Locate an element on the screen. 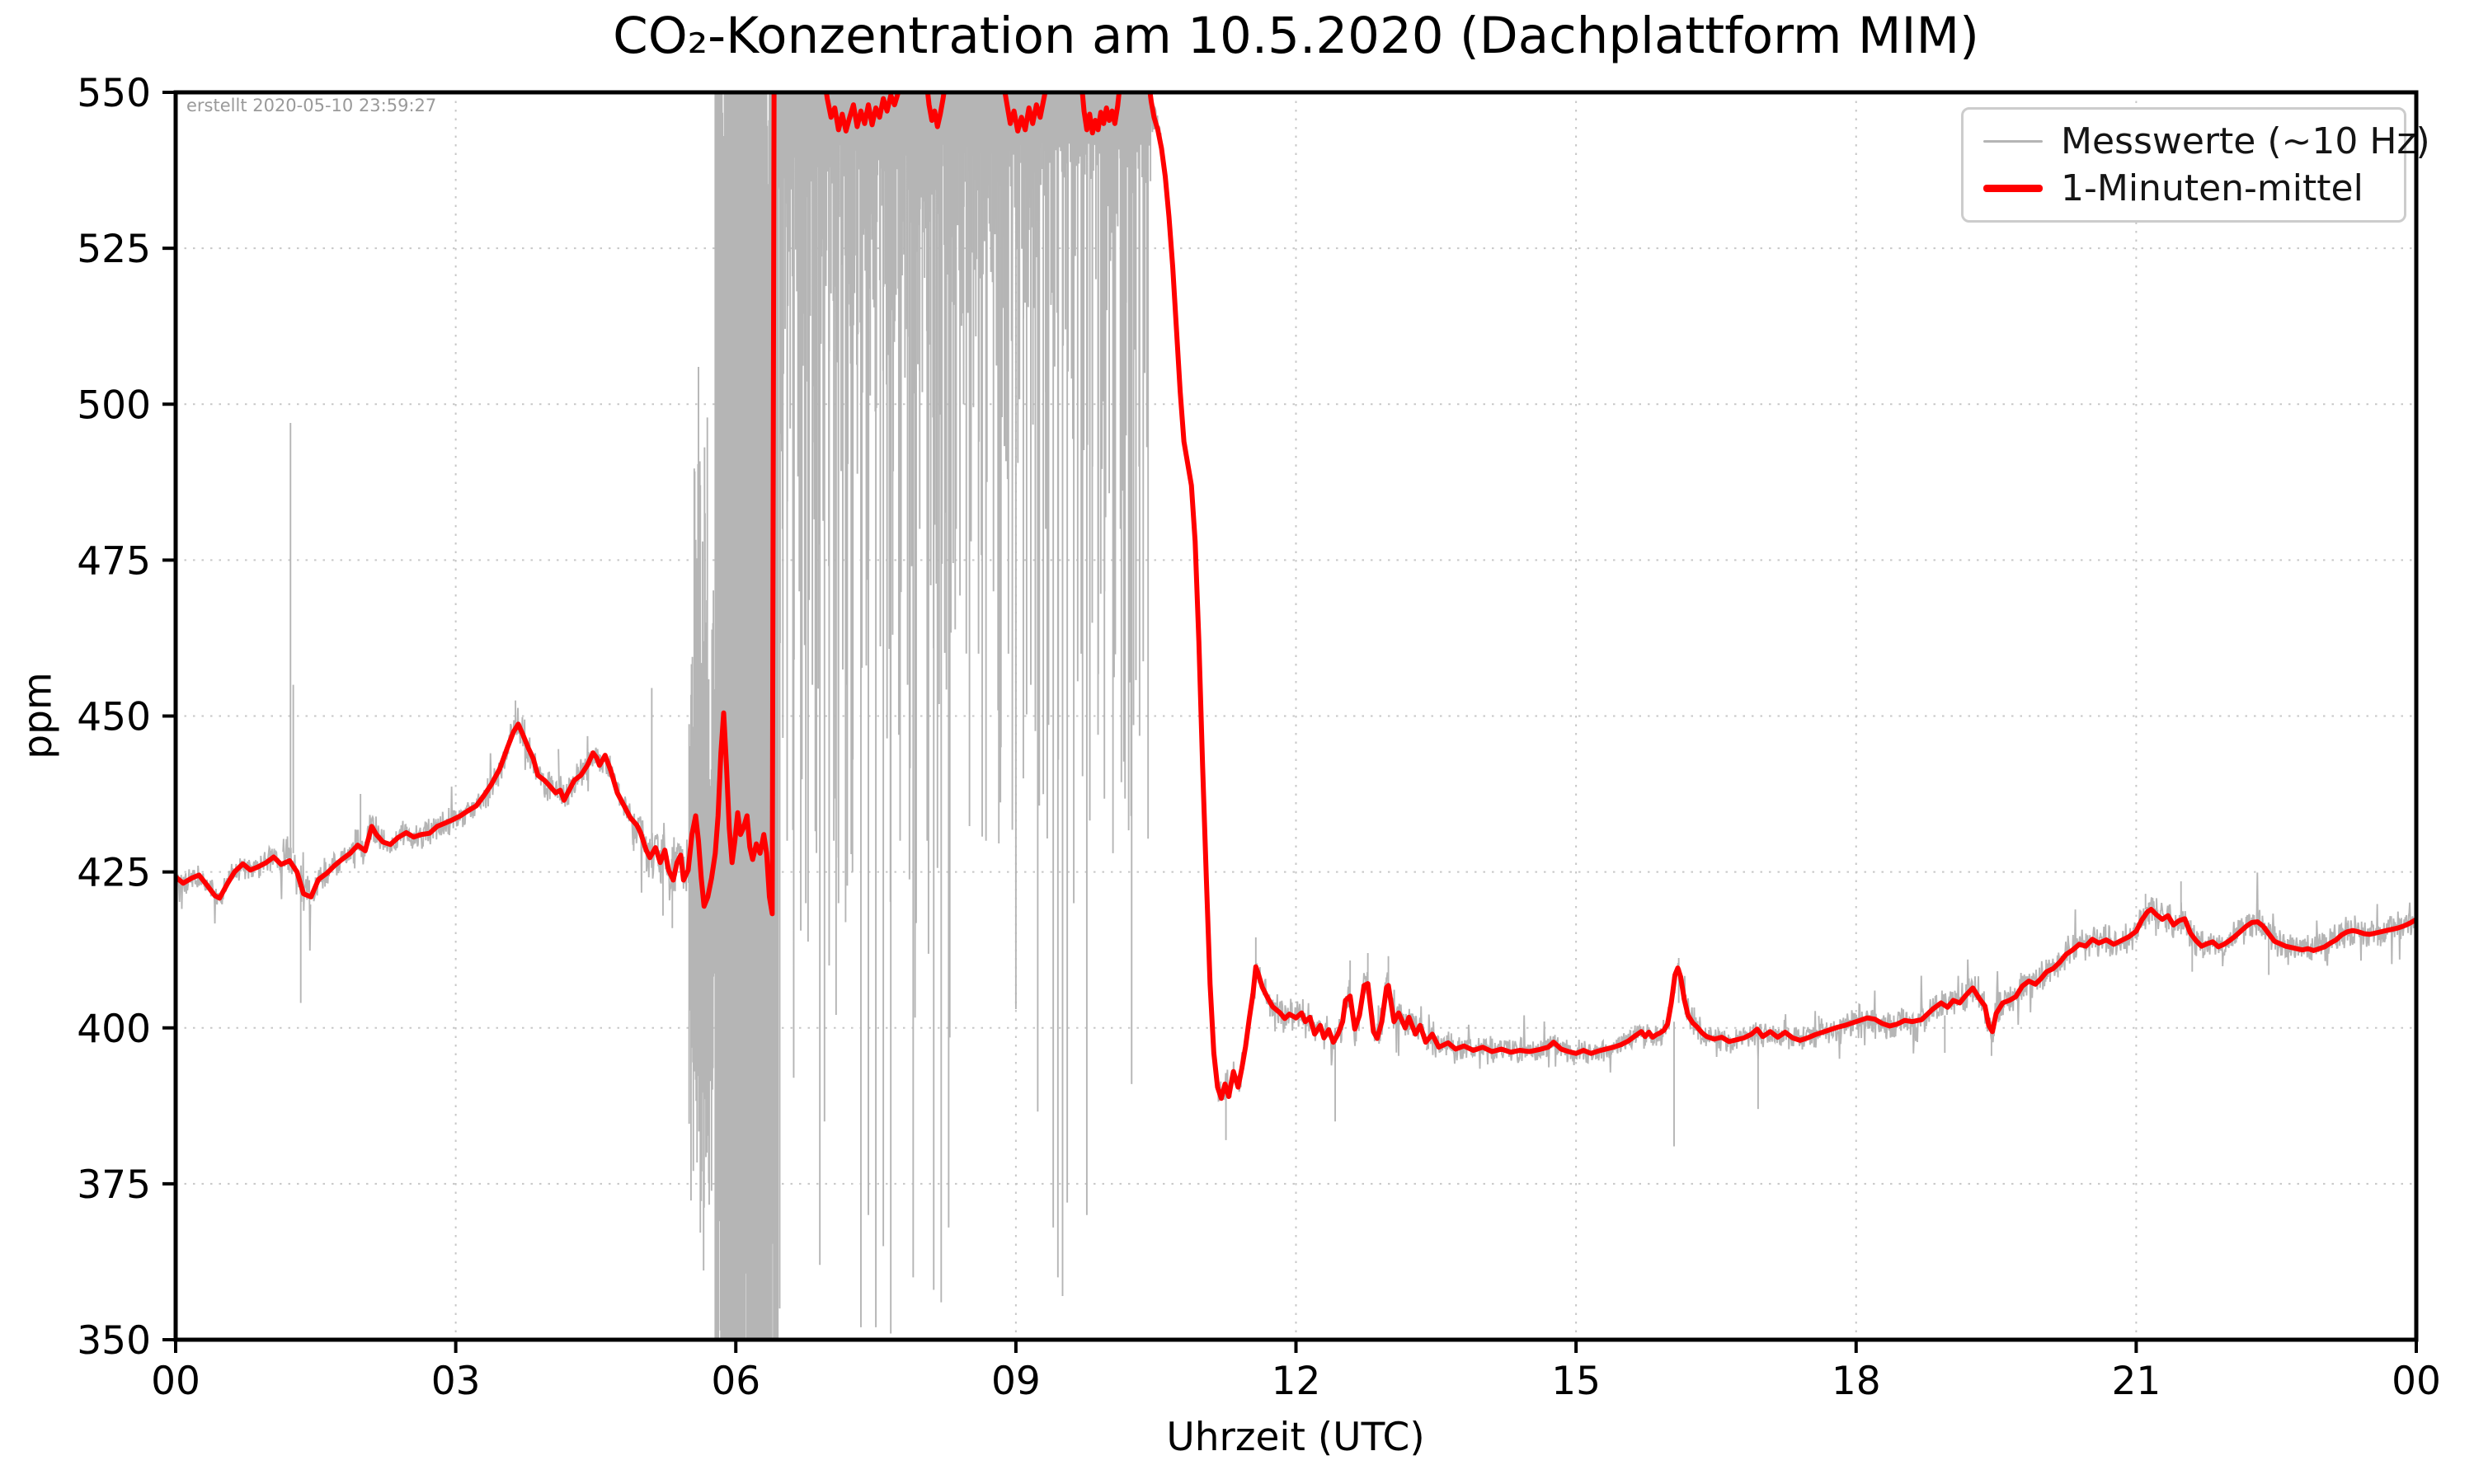  y-tick-label: 425 is located at coordinates (114, 873).